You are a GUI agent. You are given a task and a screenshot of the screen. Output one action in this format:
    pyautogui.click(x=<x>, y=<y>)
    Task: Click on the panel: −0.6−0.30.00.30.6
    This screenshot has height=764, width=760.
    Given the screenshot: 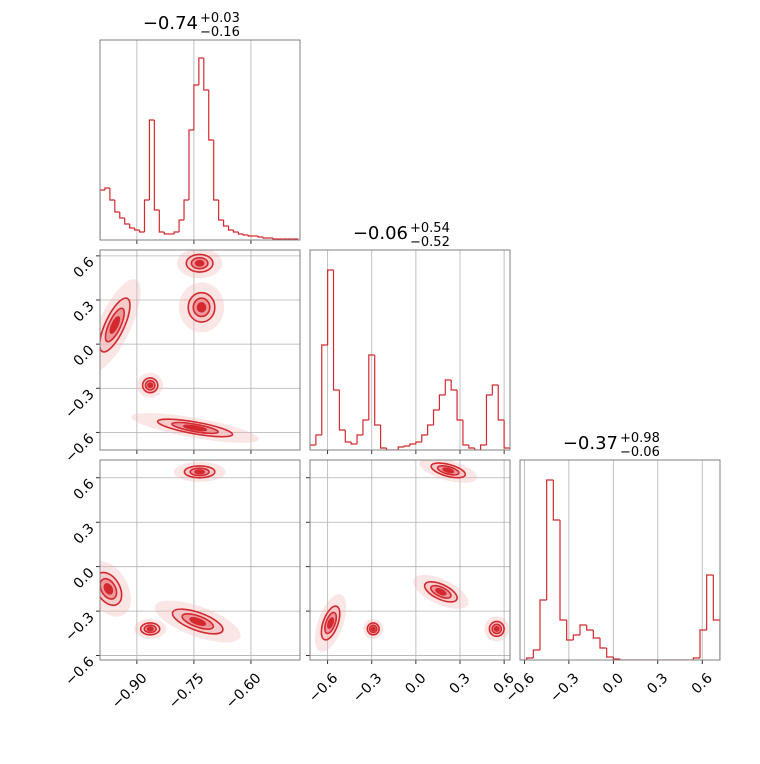 What is the action you would take?
    pyautogui.click(x=181, y=357)
    